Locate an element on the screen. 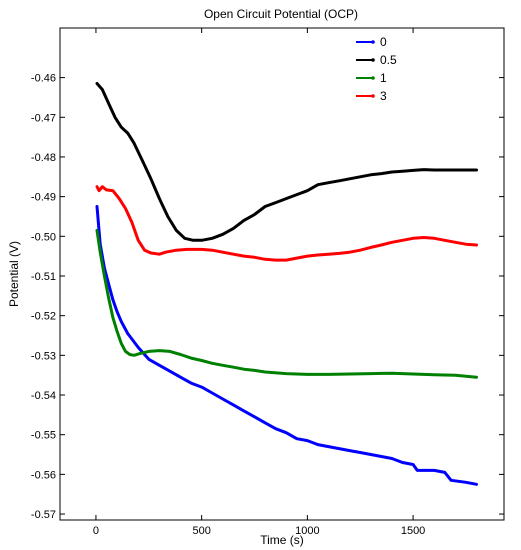 Image resolution: width=521 pixels, height=550 pixels. y-tick-label: -0.53 is located at coordinates (43, 356).